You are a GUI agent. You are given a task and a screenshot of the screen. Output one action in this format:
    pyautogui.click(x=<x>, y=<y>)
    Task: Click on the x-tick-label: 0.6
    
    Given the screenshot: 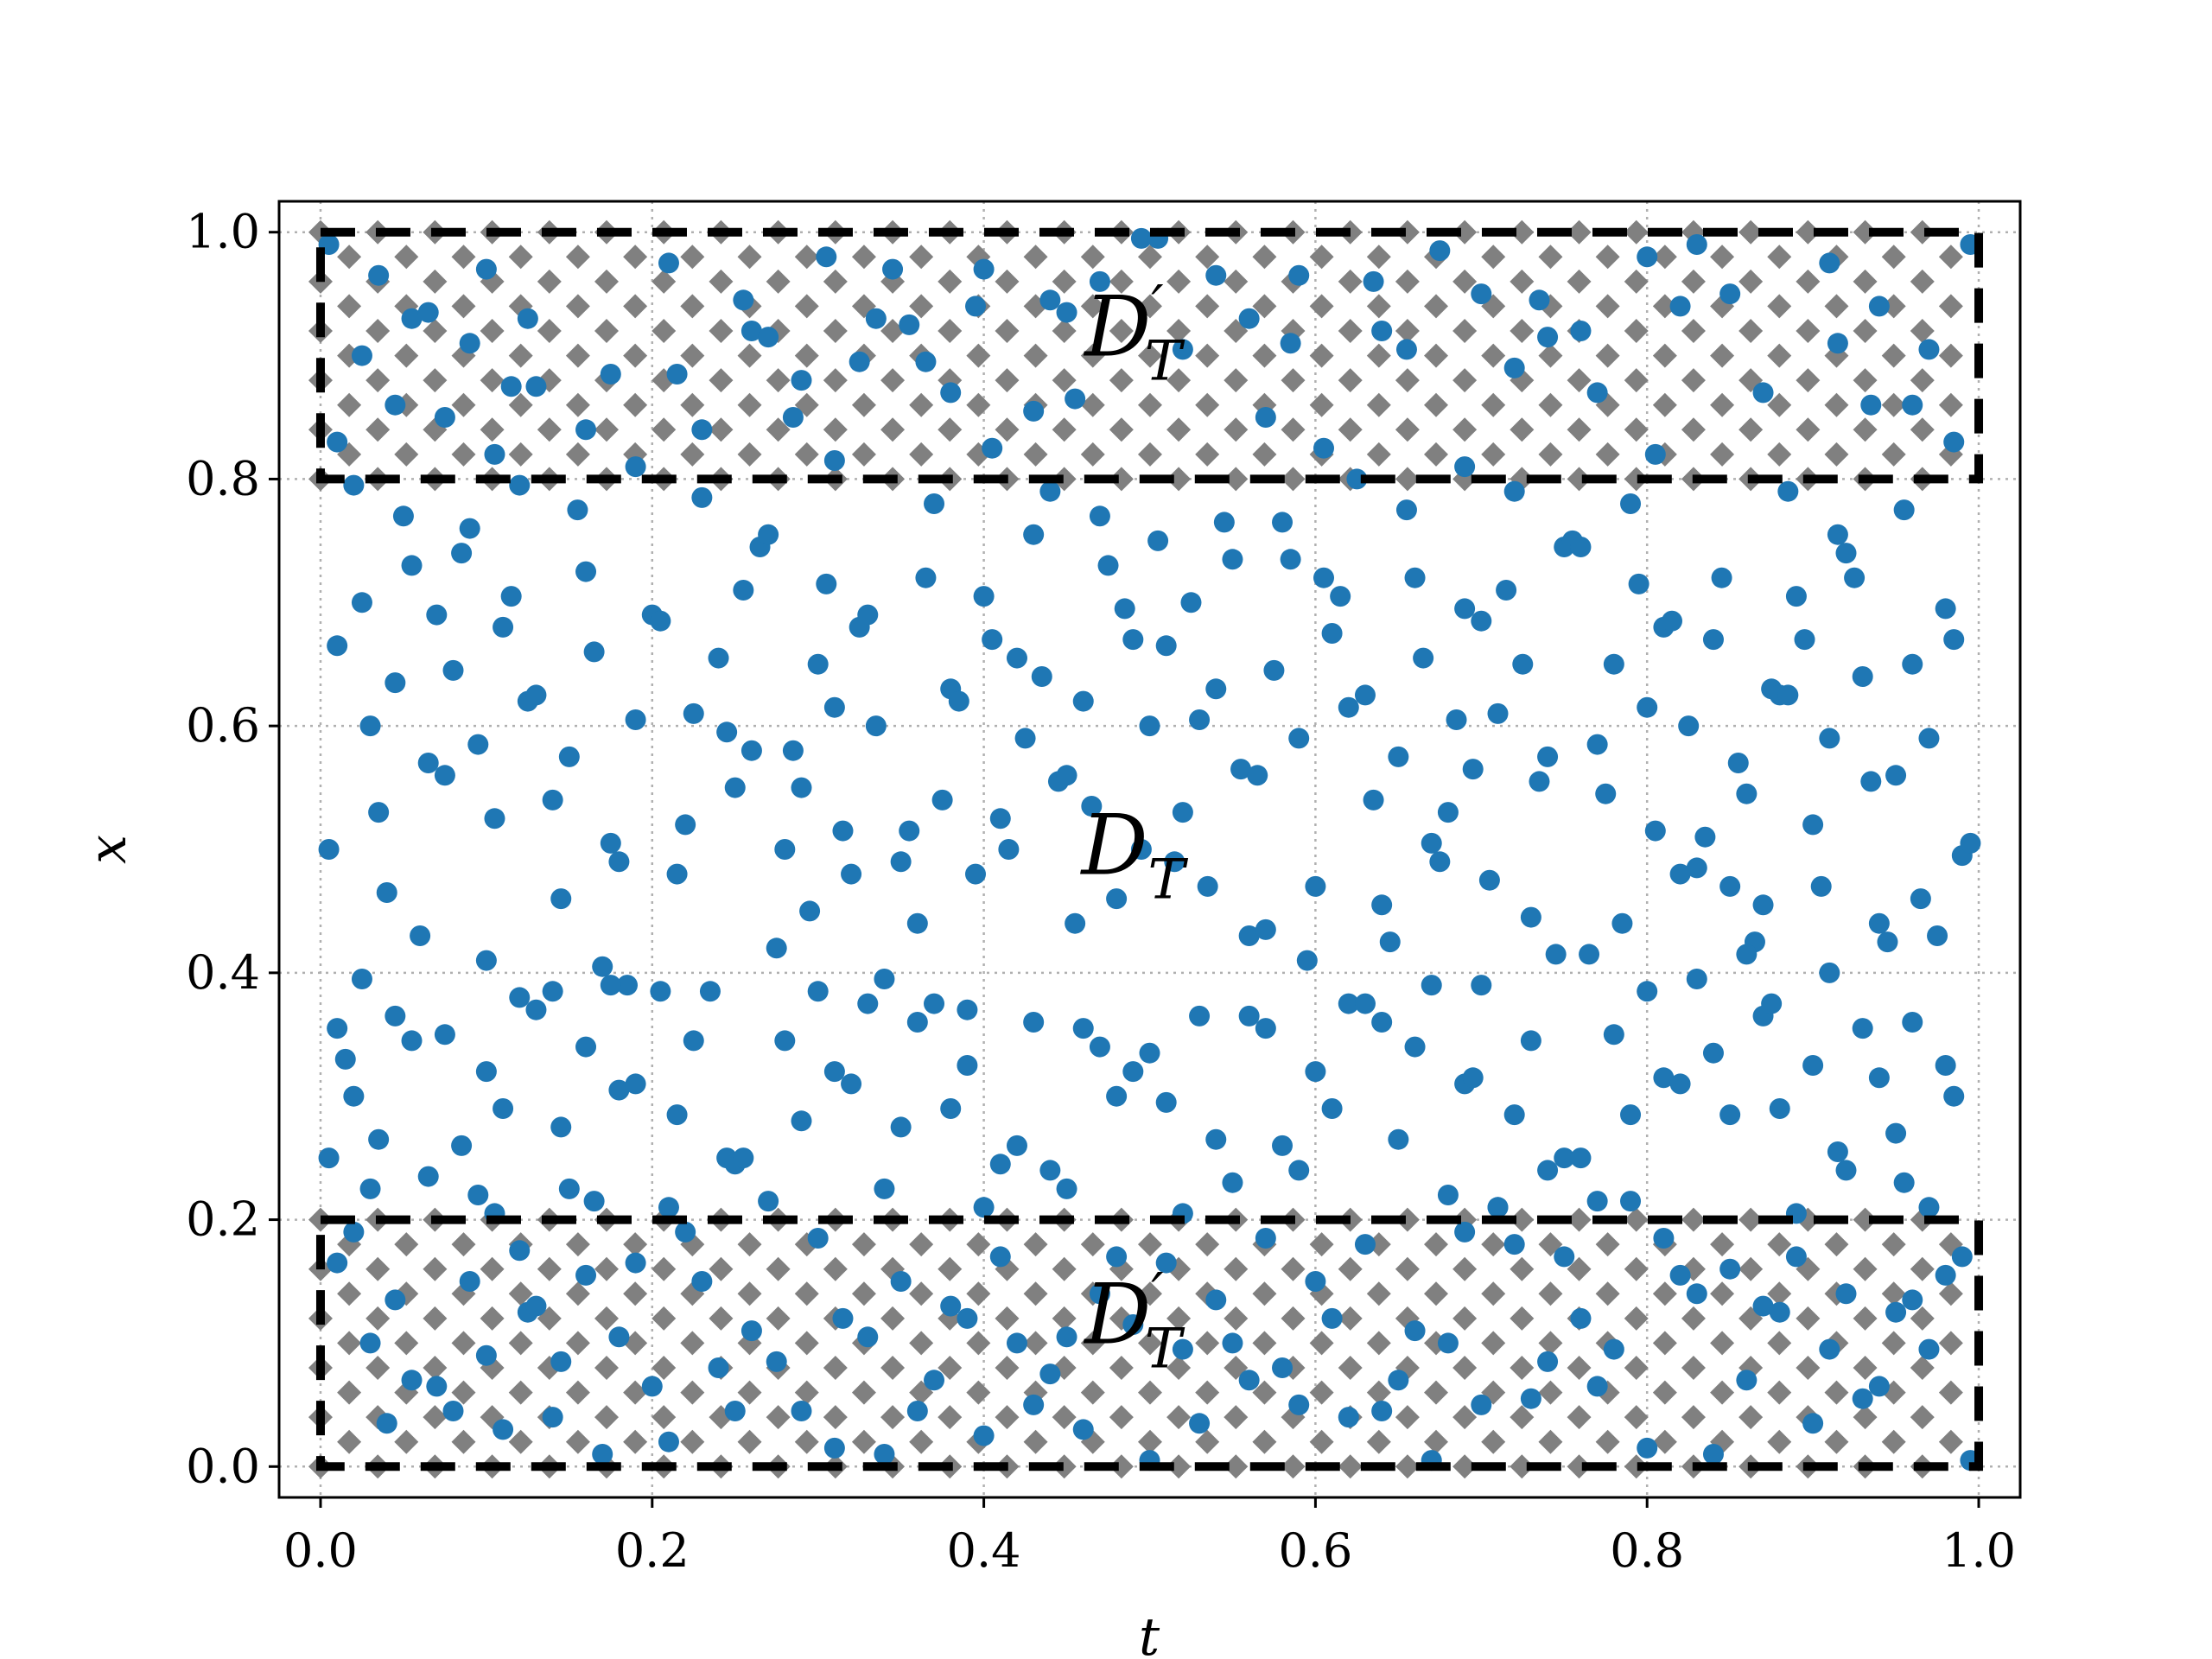 What is the action you would take?
    pyautogui.click(x=1315, y=1550)
    